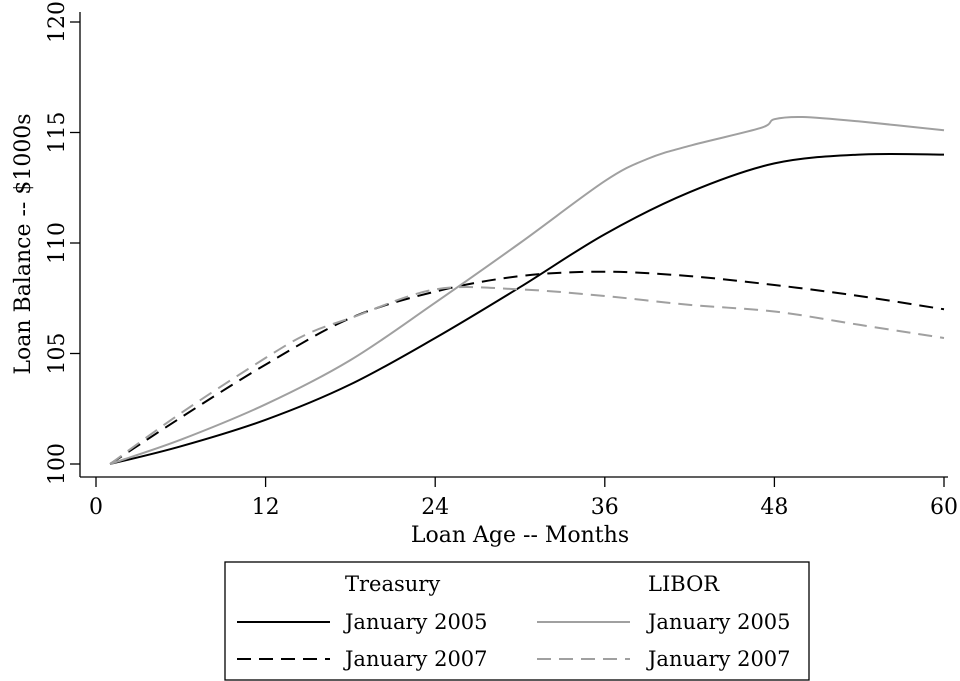 This screenshot has width=960, height=681. Describe the element at coordinates (774, 507) in the screenshot. I see `x-tick-label: 48` at that location.